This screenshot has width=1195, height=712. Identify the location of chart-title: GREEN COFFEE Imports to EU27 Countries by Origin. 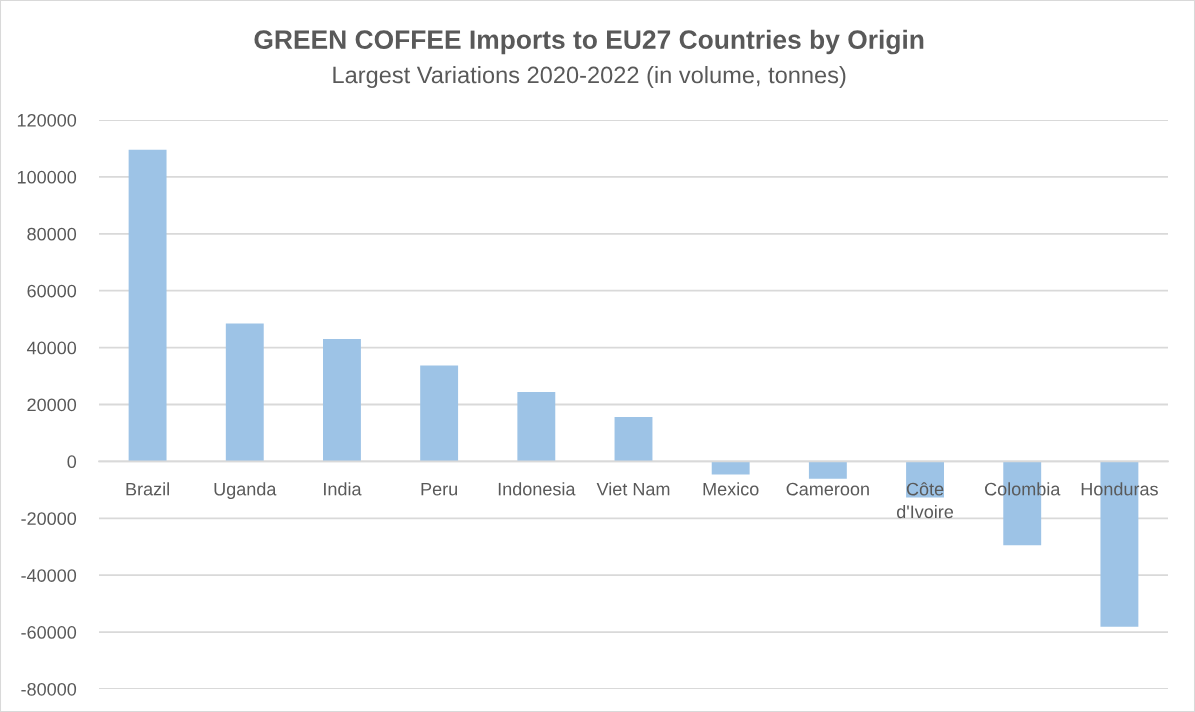
(589, 42).